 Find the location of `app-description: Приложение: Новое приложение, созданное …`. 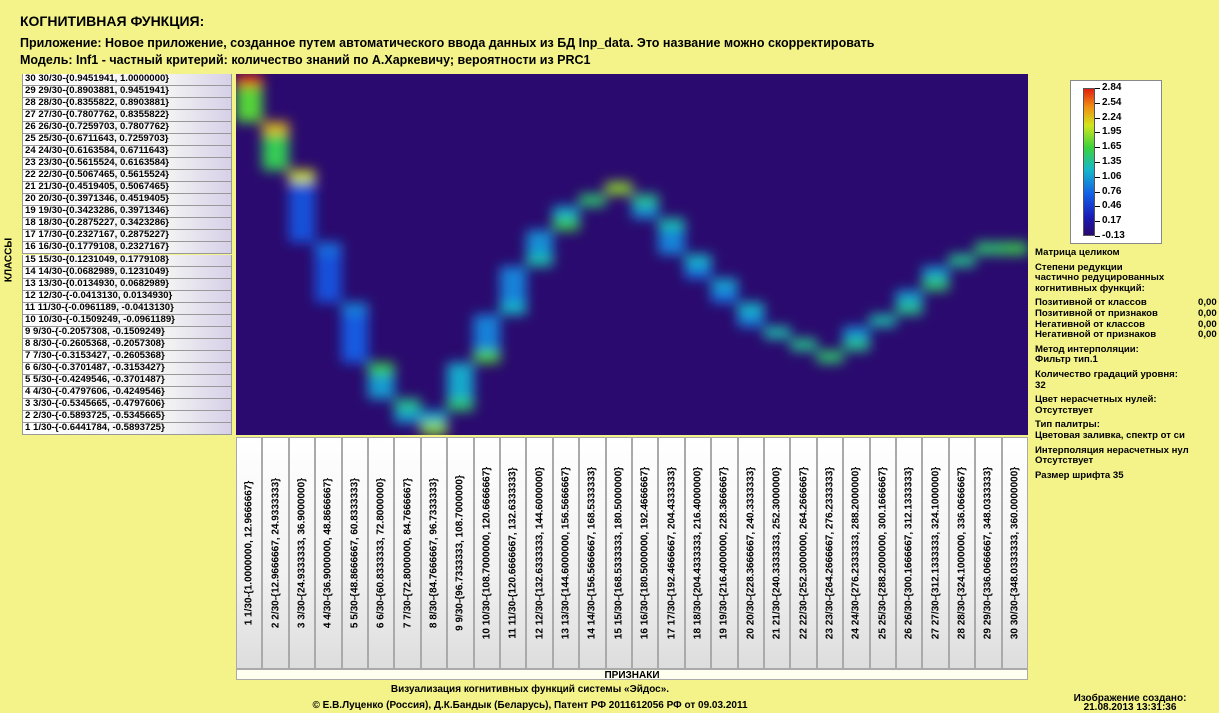

app-description: Приложение: Новое приложение, созданное … is located at coordinates (447, 43).